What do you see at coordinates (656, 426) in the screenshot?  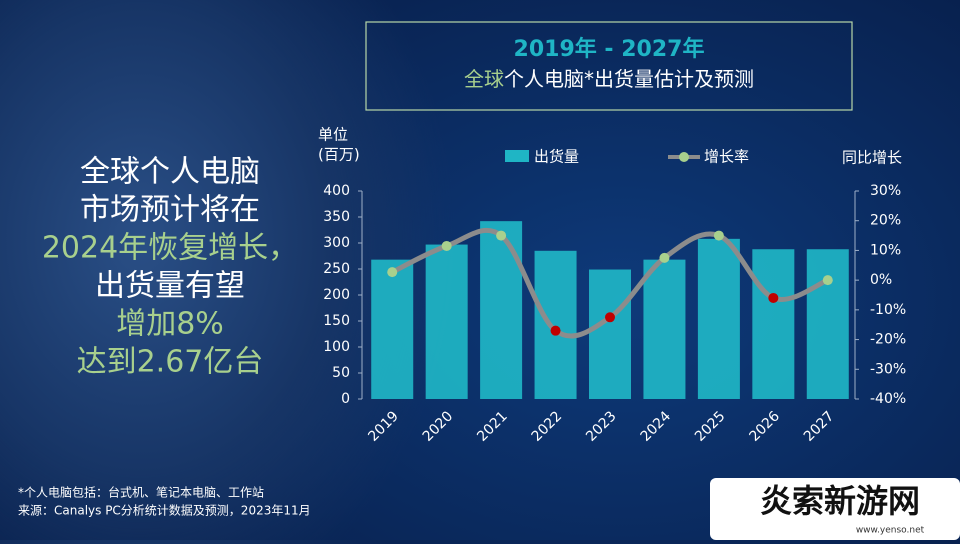 I see `x-tick-label: 2024` at bounding box center [656, 426].